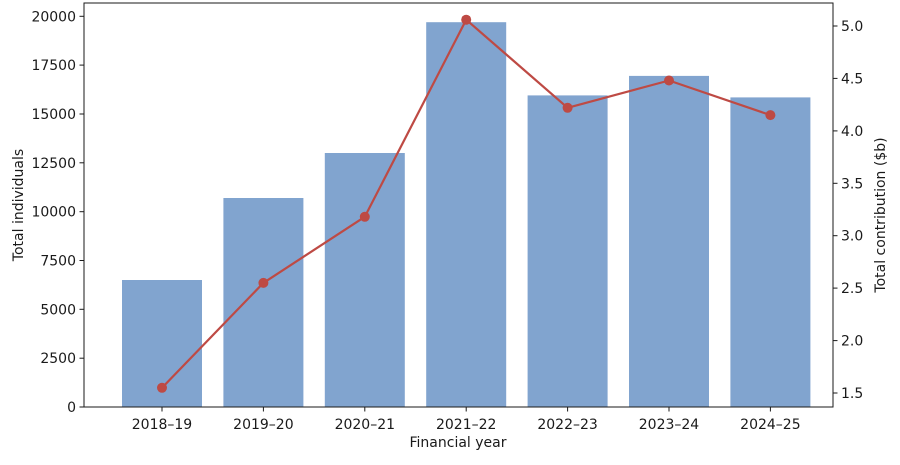 Image resolution: width=900 pixels, height=465 pixels. Describe the element at coordinates (19, 205) in the screenshot. I see `left-axis-title: Total individuals` at that location.